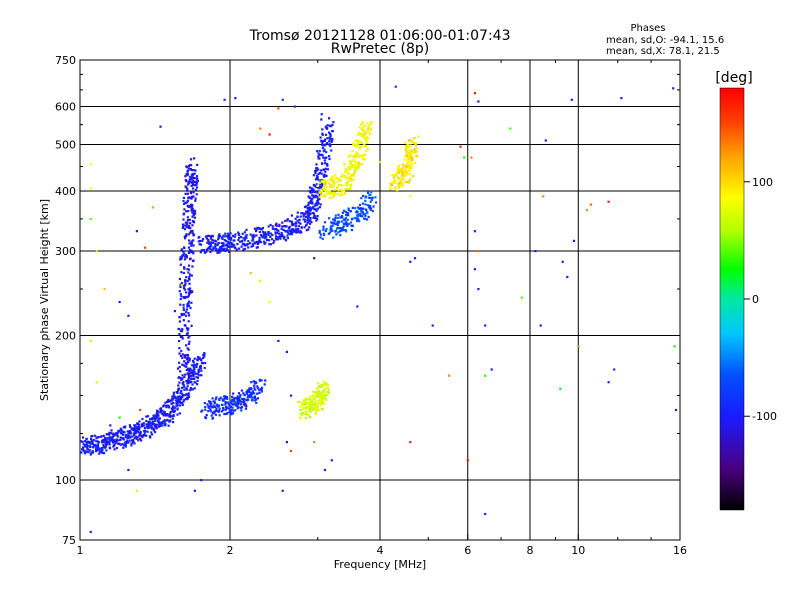  Describe the element at coordinates (380, 49) in the screenshot. I see `chart-title-line2: RwPretec (8p)` at that location.